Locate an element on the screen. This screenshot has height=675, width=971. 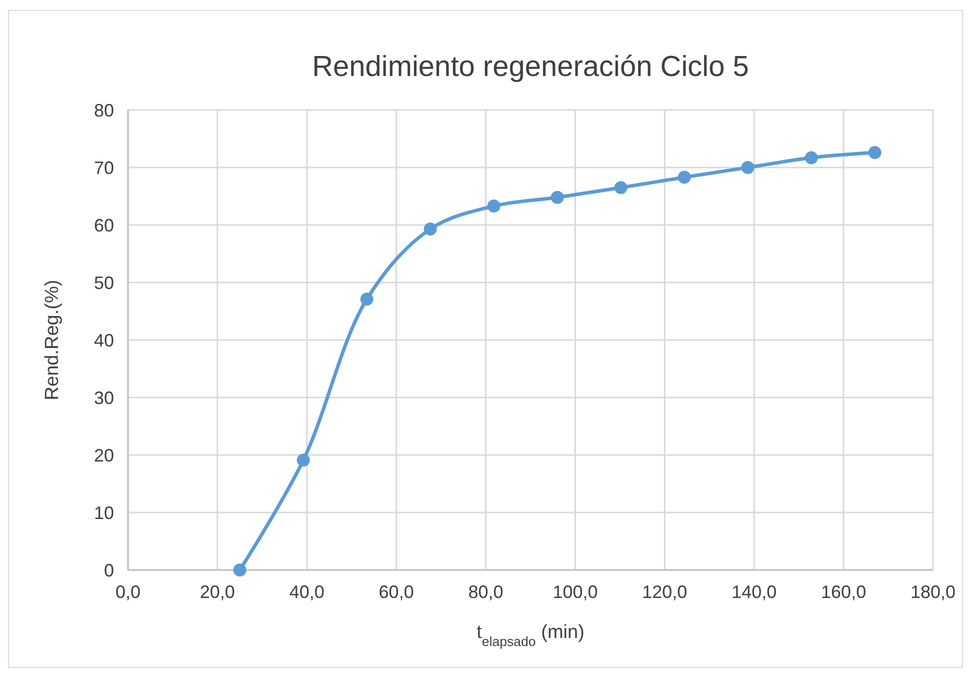
y-tick-label: 40 is located at coordinates (104, 340).